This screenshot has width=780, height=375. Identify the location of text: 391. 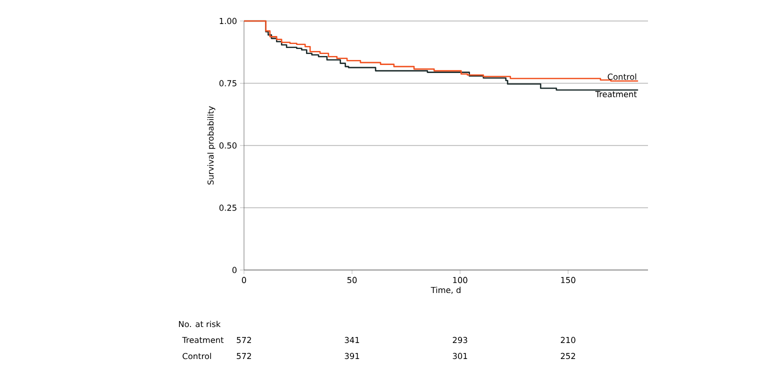
(352, 356).